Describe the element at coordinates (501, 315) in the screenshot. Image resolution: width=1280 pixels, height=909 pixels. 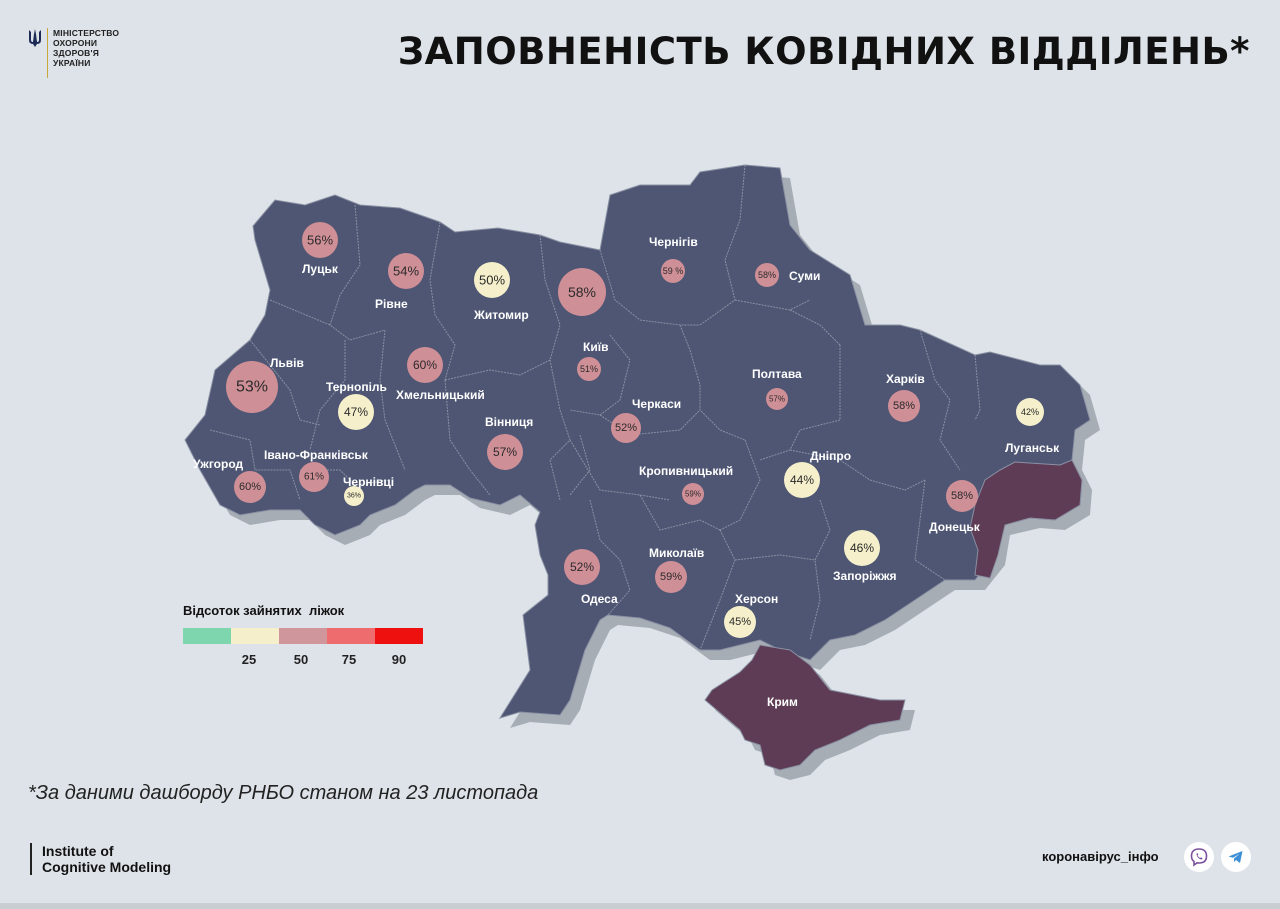
I see `region-label: Житомир` at that location.